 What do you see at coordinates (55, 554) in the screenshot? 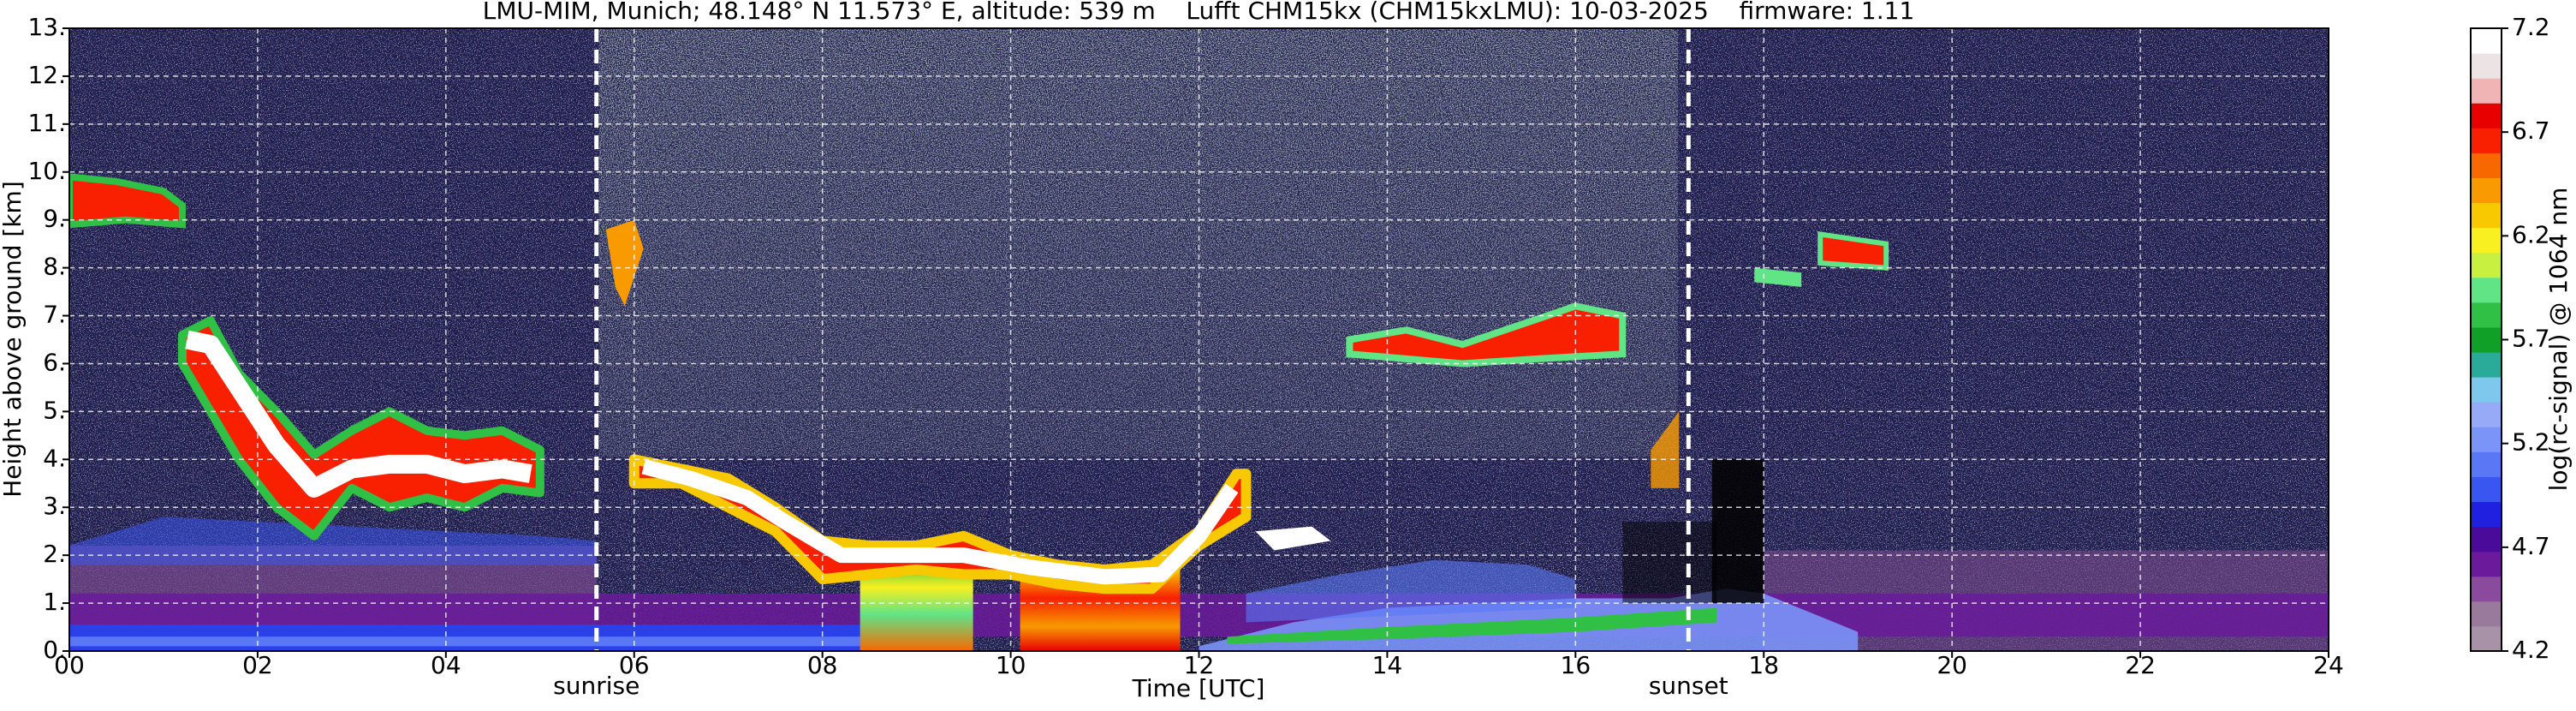
I see `y-tick-label: 2.` at bounding box center [55, 554].